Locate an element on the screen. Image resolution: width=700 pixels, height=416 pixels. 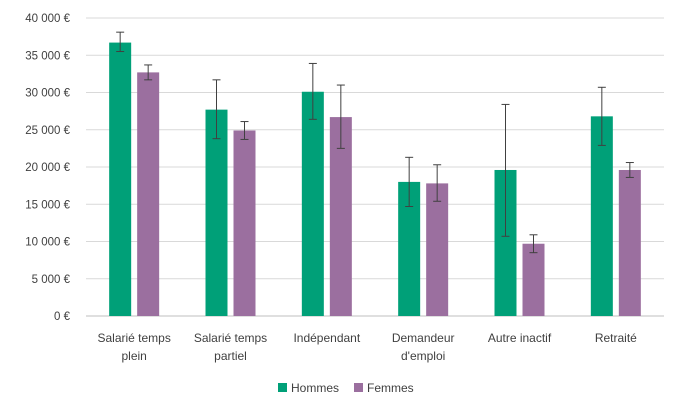
y-tick-label: 35 000 € is located at coordinates (47, 56).